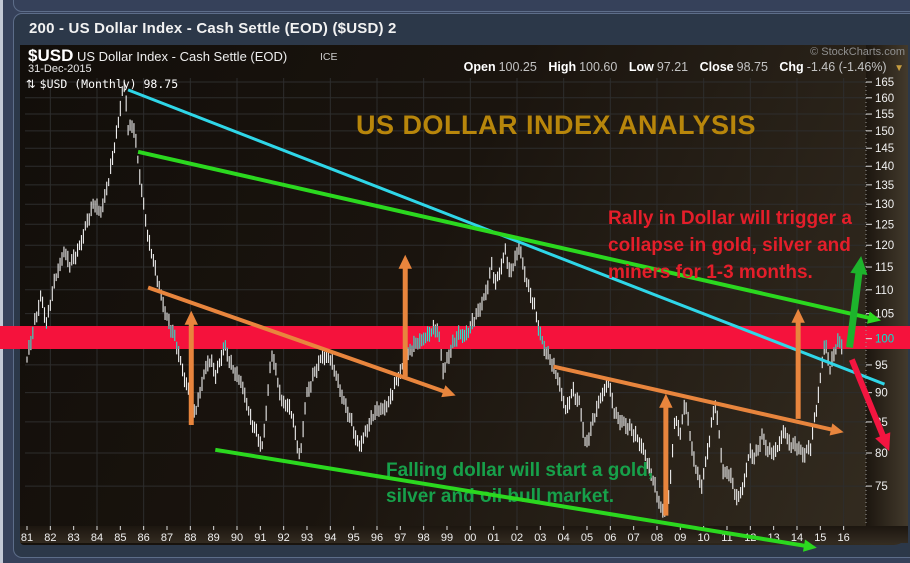  I want to click on y-axis-label: 135, so click(884, 186).